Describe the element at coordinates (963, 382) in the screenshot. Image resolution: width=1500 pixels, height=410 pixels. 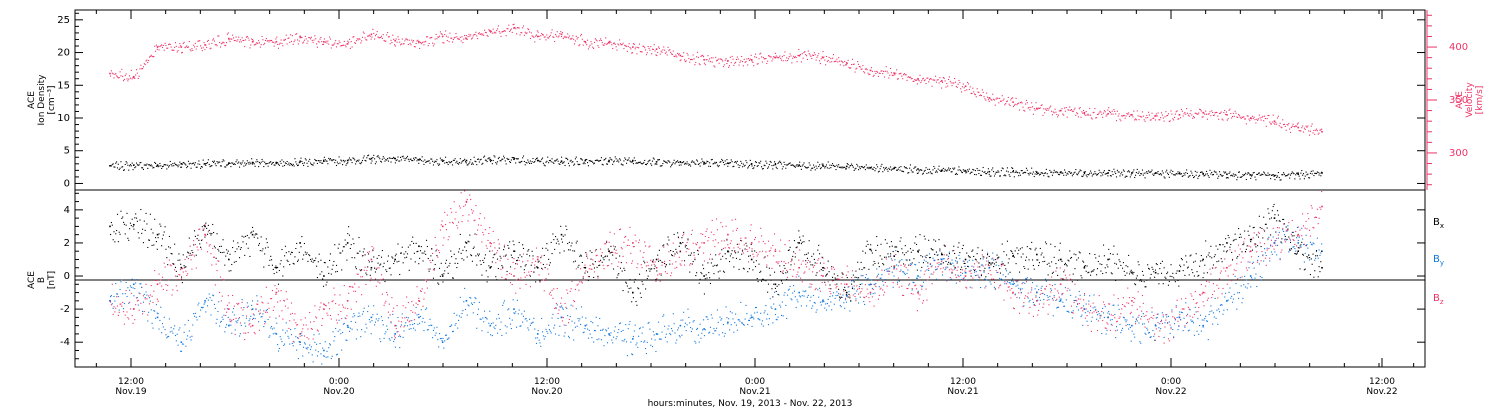
I see `time-tick-label: 12:00` at that location.